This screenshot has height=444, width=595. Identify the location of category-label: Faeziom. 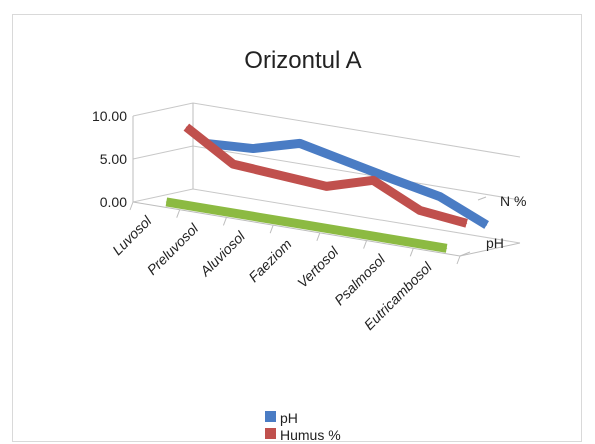
(270, 261).